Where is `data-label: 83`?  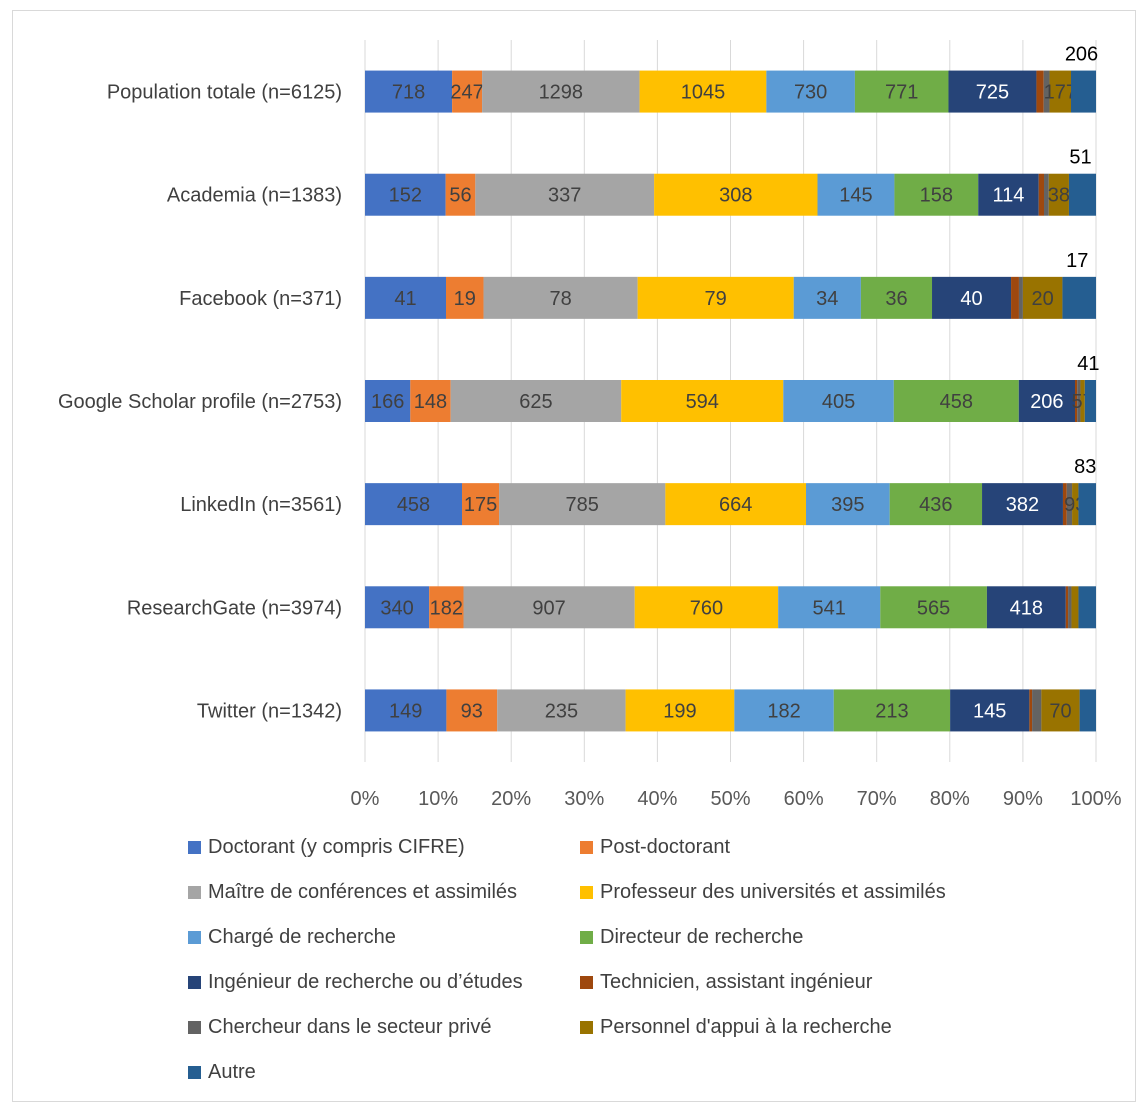
data-label: 83 is located at coordinates (1085, 467).